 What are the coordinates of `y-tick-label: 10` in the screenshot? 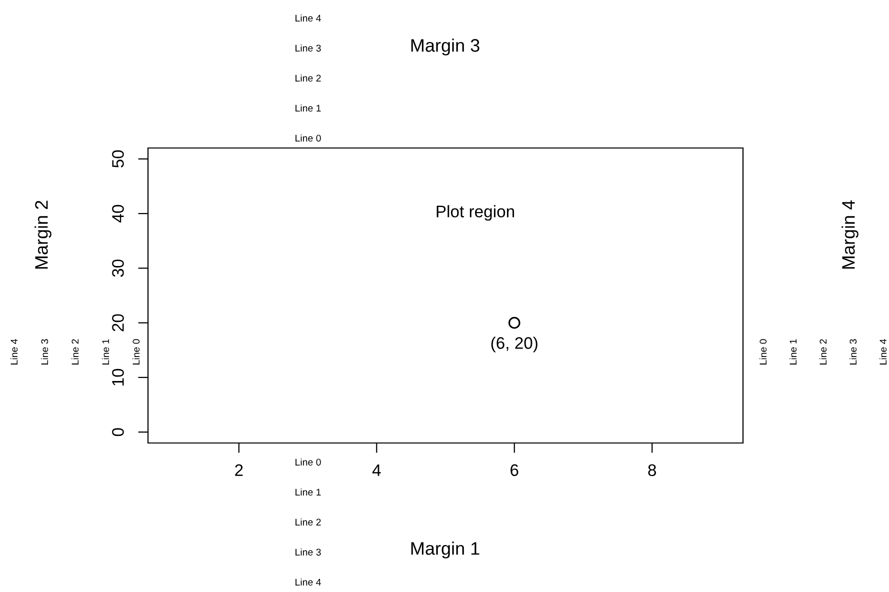 It's located at (118, 377).